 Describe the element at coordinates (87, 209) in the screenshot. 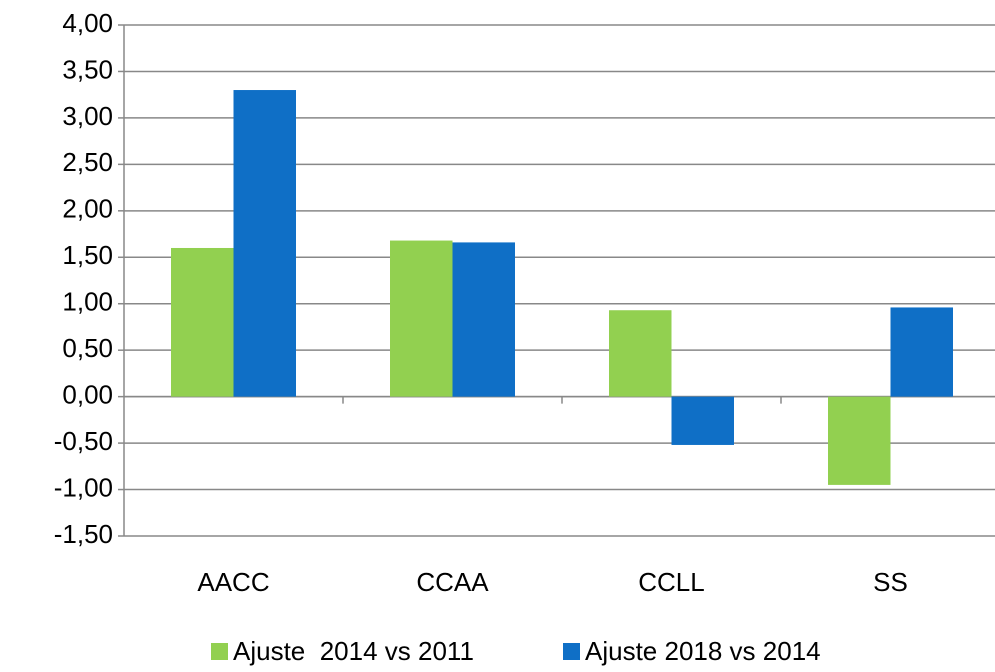

I see `y-tick-label: 2,00` at that location.